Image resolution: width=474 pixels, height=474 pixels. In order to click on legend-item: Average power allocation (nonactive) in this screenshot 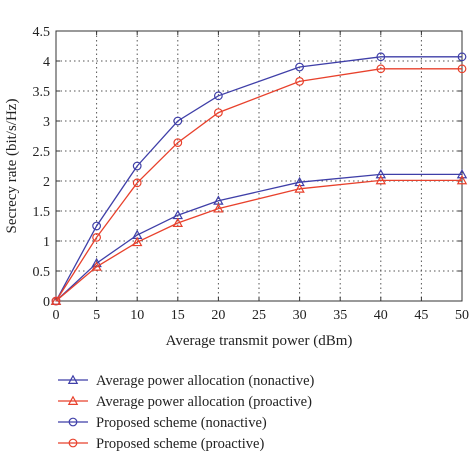, I will do `click(186, 381)`.